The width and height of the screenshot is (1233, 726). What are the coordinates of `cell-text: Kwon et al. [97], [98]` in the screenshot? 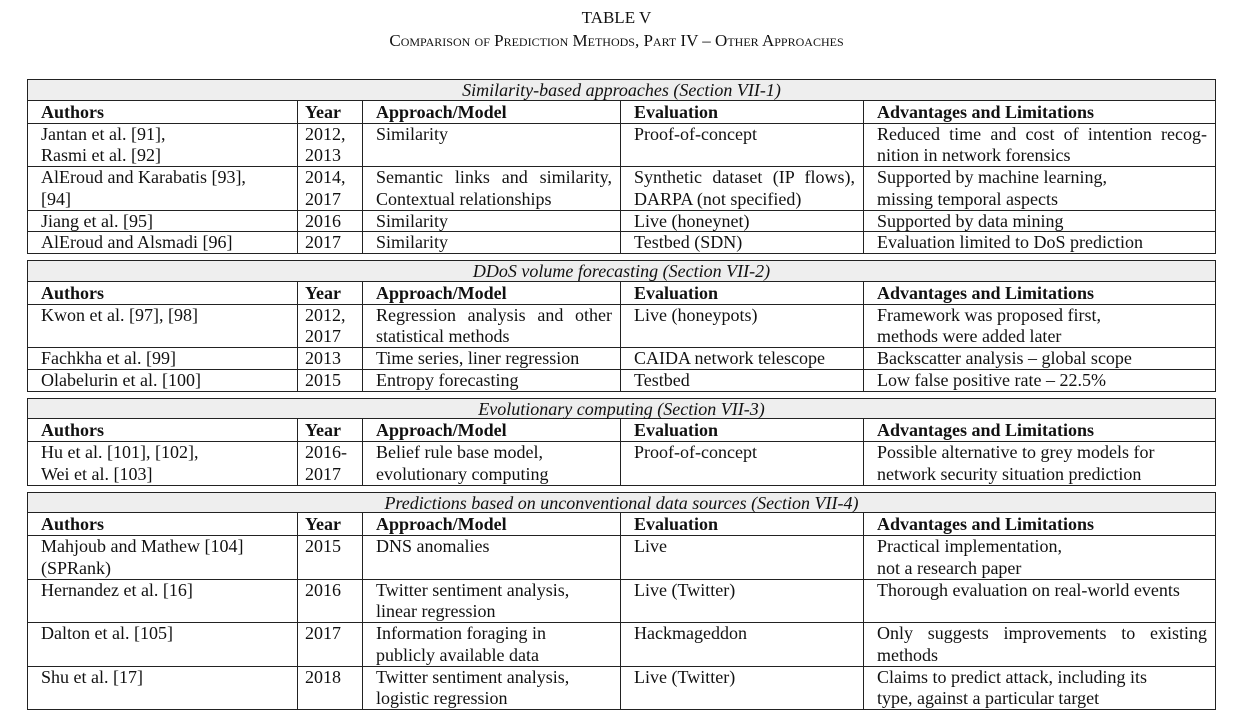 It's located at (119, 314).